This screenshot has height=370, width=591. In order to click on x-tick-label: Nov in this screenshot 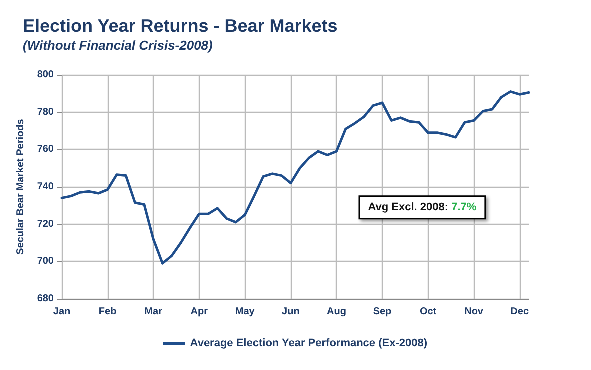, I will do `click(474, 312)`.